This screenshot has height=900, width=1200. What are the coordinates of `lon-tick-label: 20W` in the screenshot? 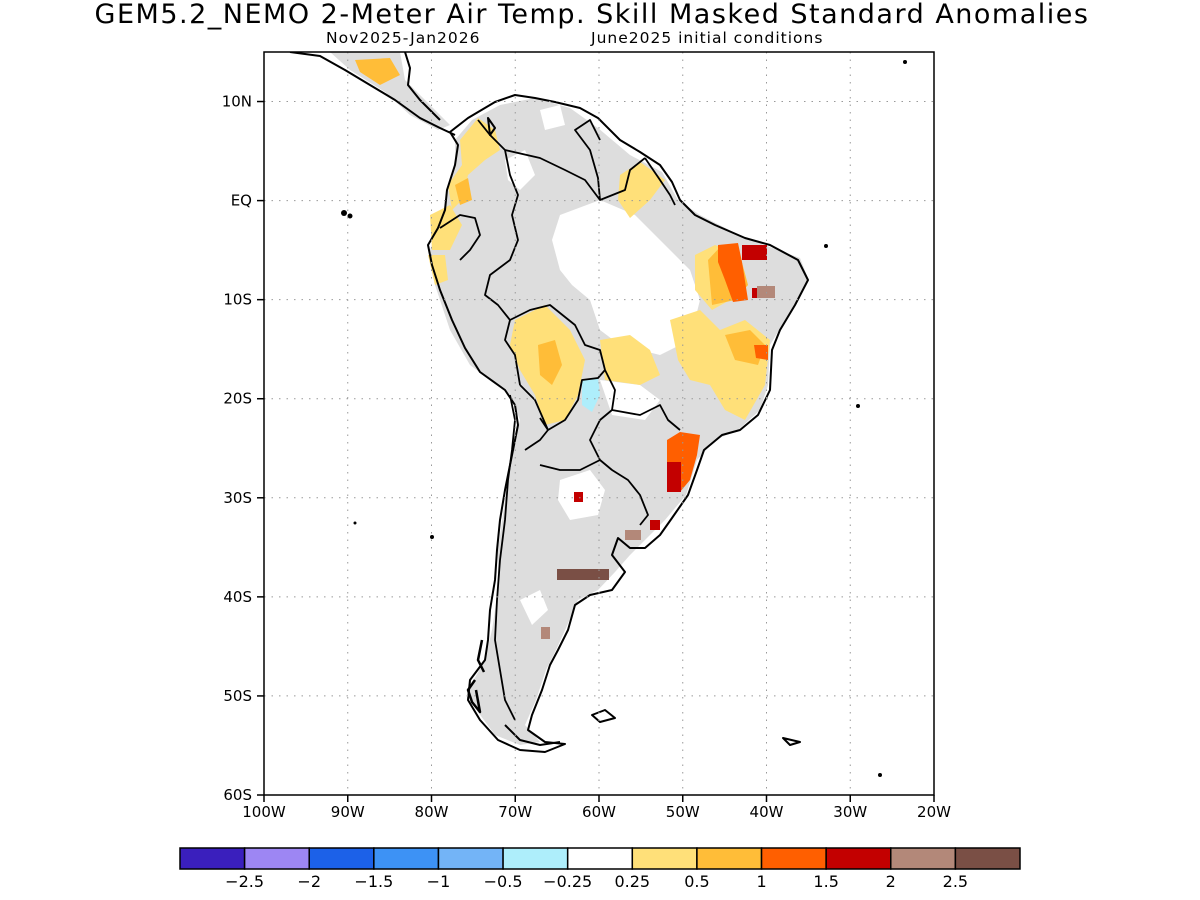 It's located at (934, 812).